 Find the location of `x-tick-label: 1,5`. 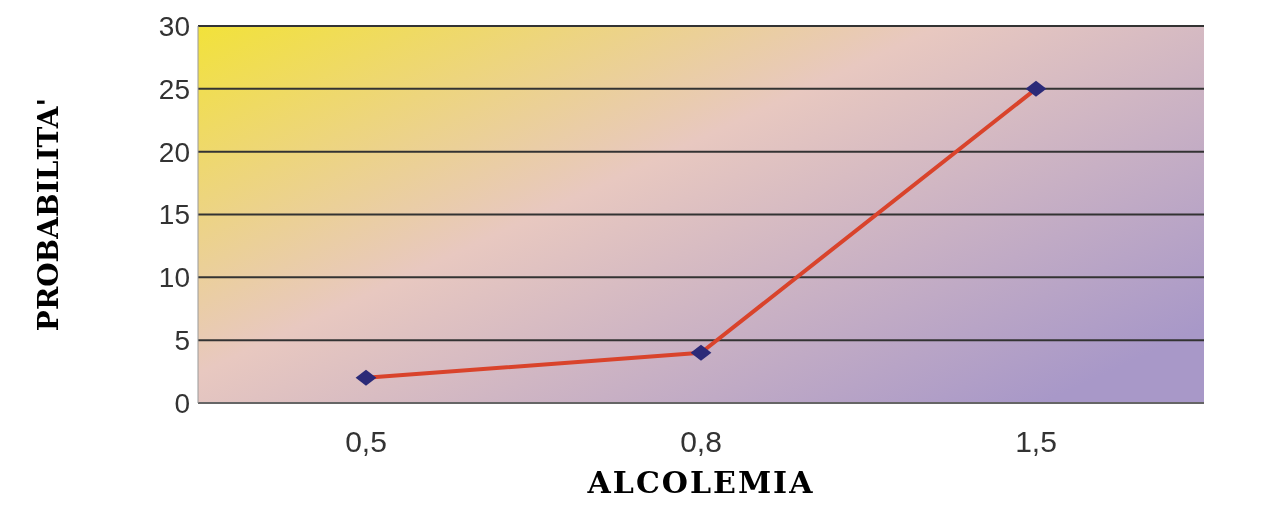

x-tick-label: 1,5 is located at coordinates (1036, 442).